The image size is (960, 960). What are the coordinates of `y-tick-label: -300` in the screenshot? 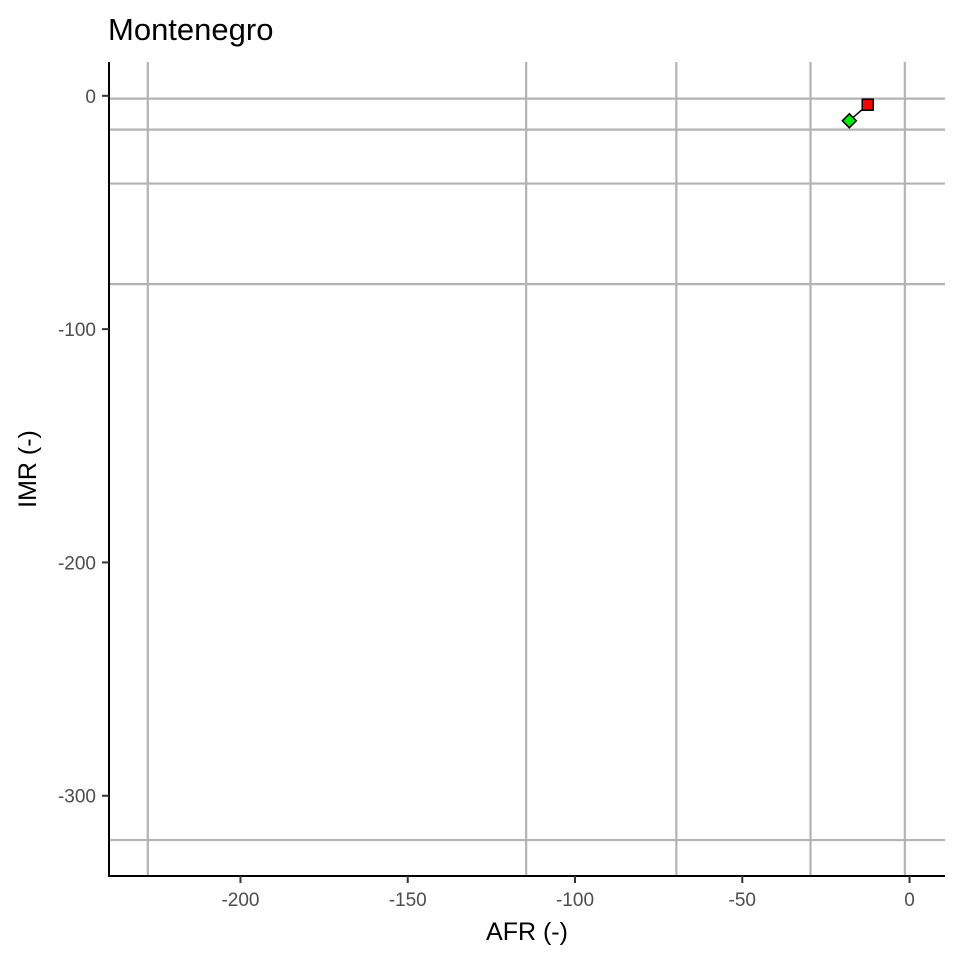 It's located at (77, 797).